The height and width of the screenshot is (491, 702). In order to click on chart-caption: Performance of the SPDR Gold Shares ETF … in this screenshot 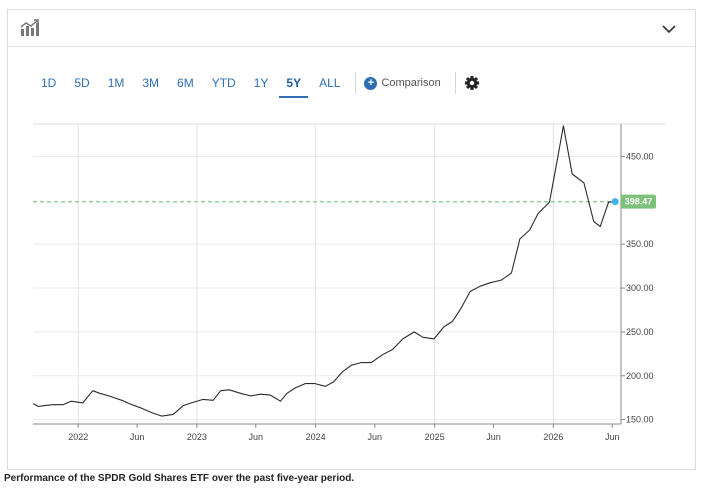, I will do `click(179, 478)`.